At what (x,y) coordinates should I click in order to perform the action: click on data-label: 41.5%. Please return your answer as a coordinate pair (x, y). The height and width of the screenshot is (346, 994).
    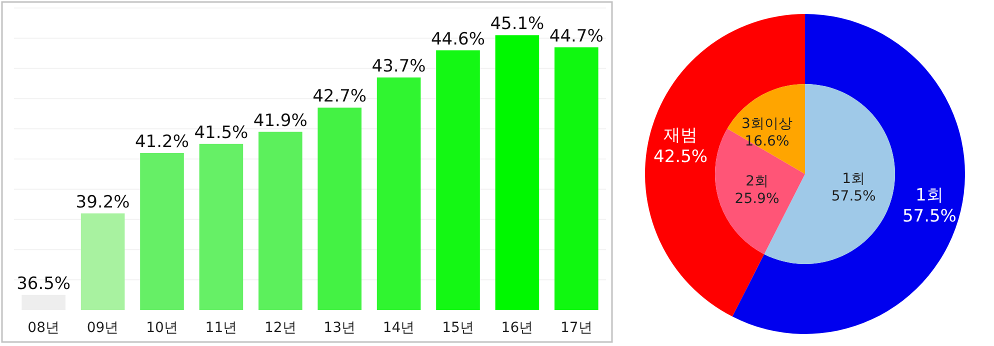
    Looking at the image, I should click on (221, 132).